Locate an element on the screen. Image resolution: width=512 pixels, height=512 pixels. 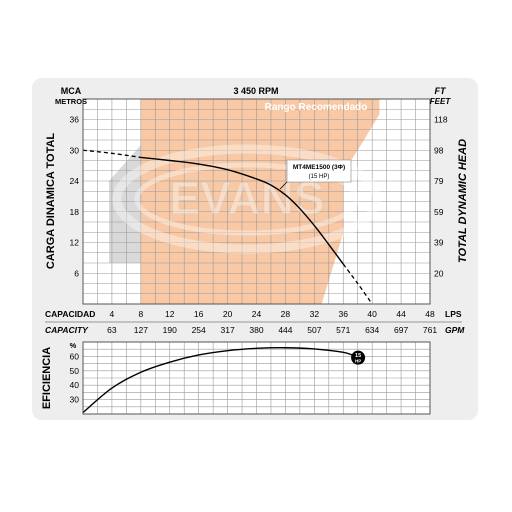
band-shadow is located at coordinates (125, 204).